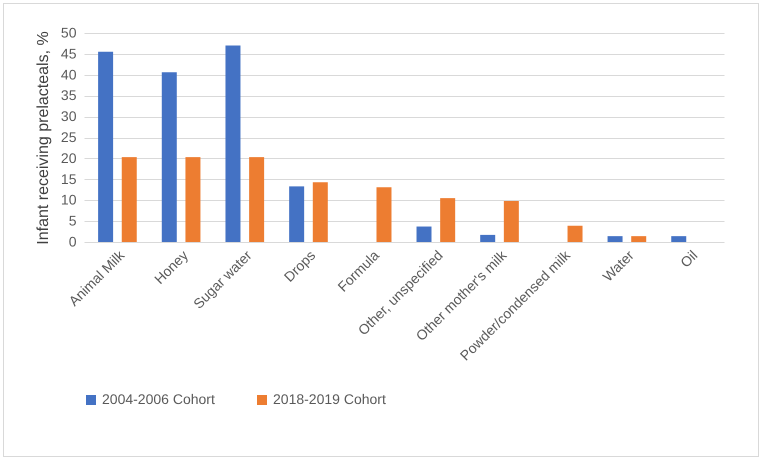  Describe the element at coordinates (72, 242) in the screenshot. I see `y-tick-label: 0` at that location.